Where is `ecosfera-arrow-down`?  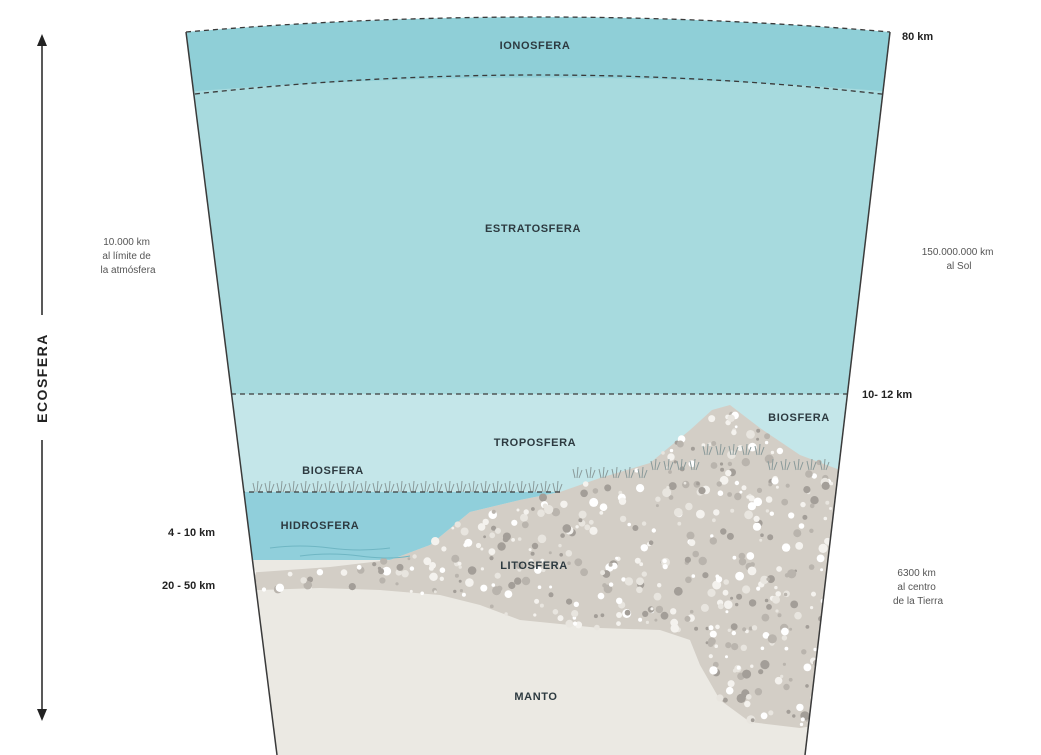
ecosfera-arrow-down is located at coordinates (42, 715).